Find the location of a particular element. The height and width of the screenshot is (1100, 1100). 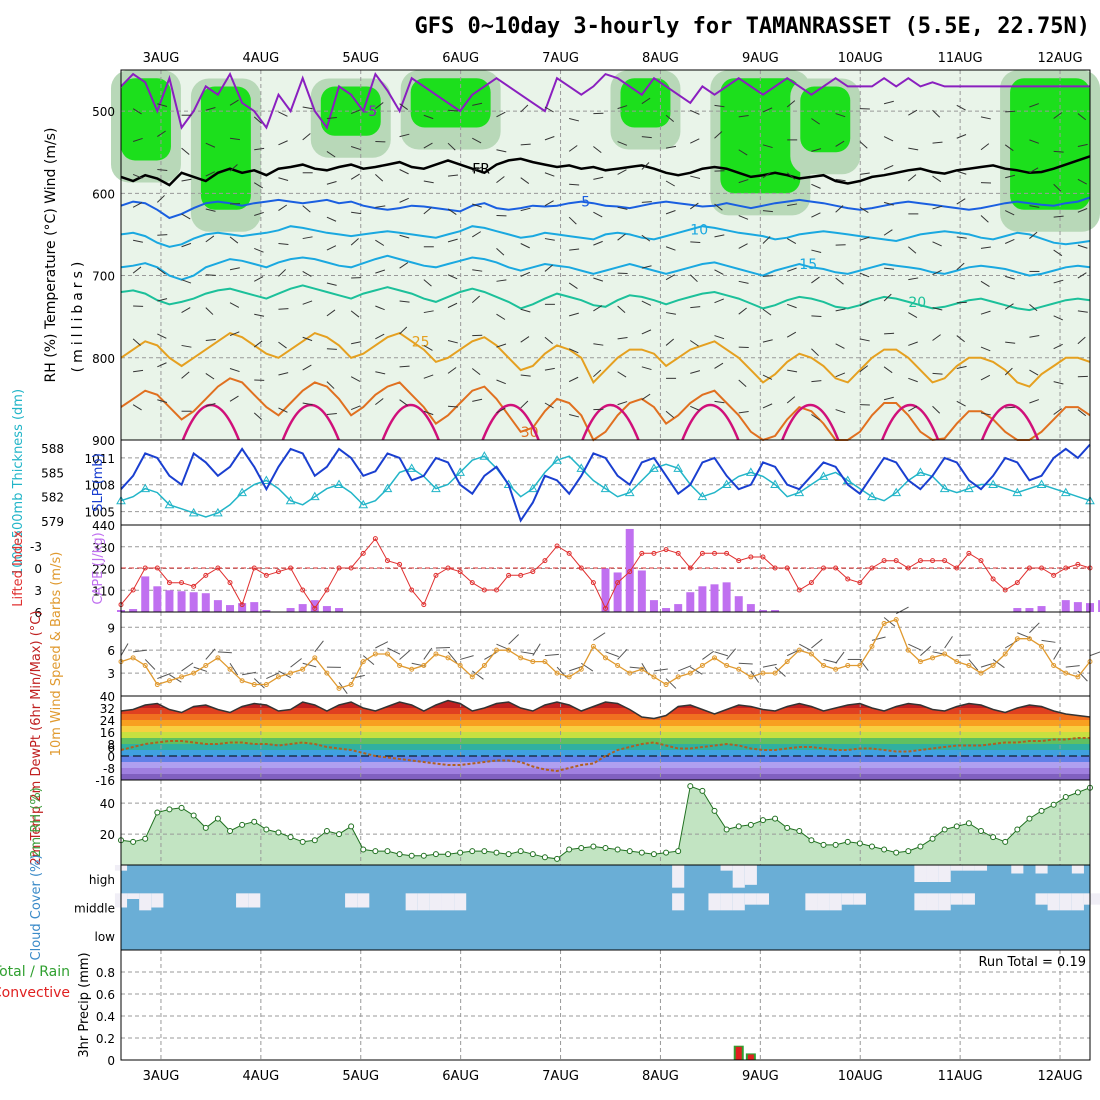

date-label-bottom: 6AUG is located at coordinates (460, 1076).